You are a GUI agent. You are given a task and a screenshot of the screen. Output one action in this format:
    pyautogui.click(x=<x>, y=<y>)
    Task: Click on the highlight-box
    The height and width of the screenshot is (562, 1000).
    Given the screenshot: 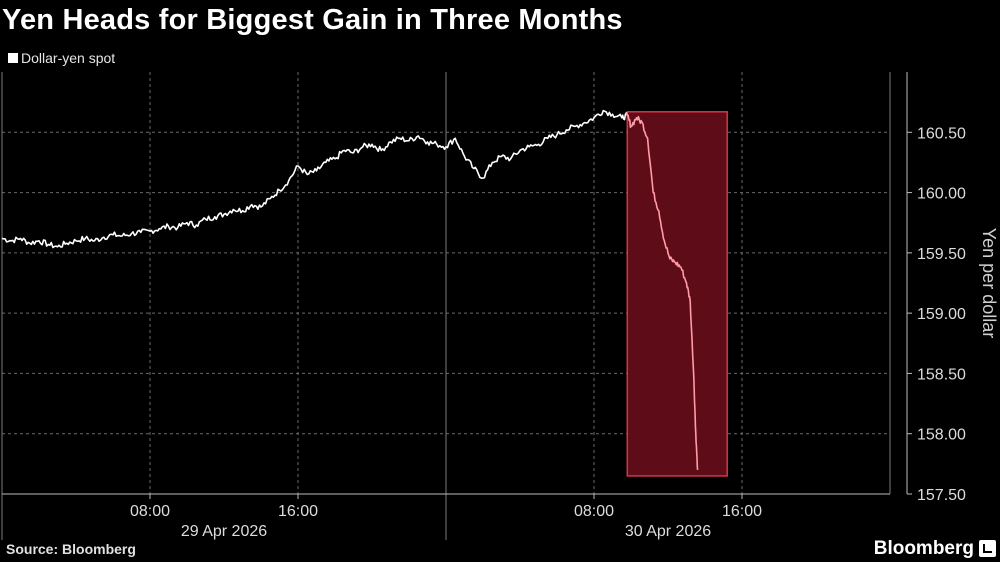 What is the action you would take?
    pyautogui.click(x=677, y=294)
    